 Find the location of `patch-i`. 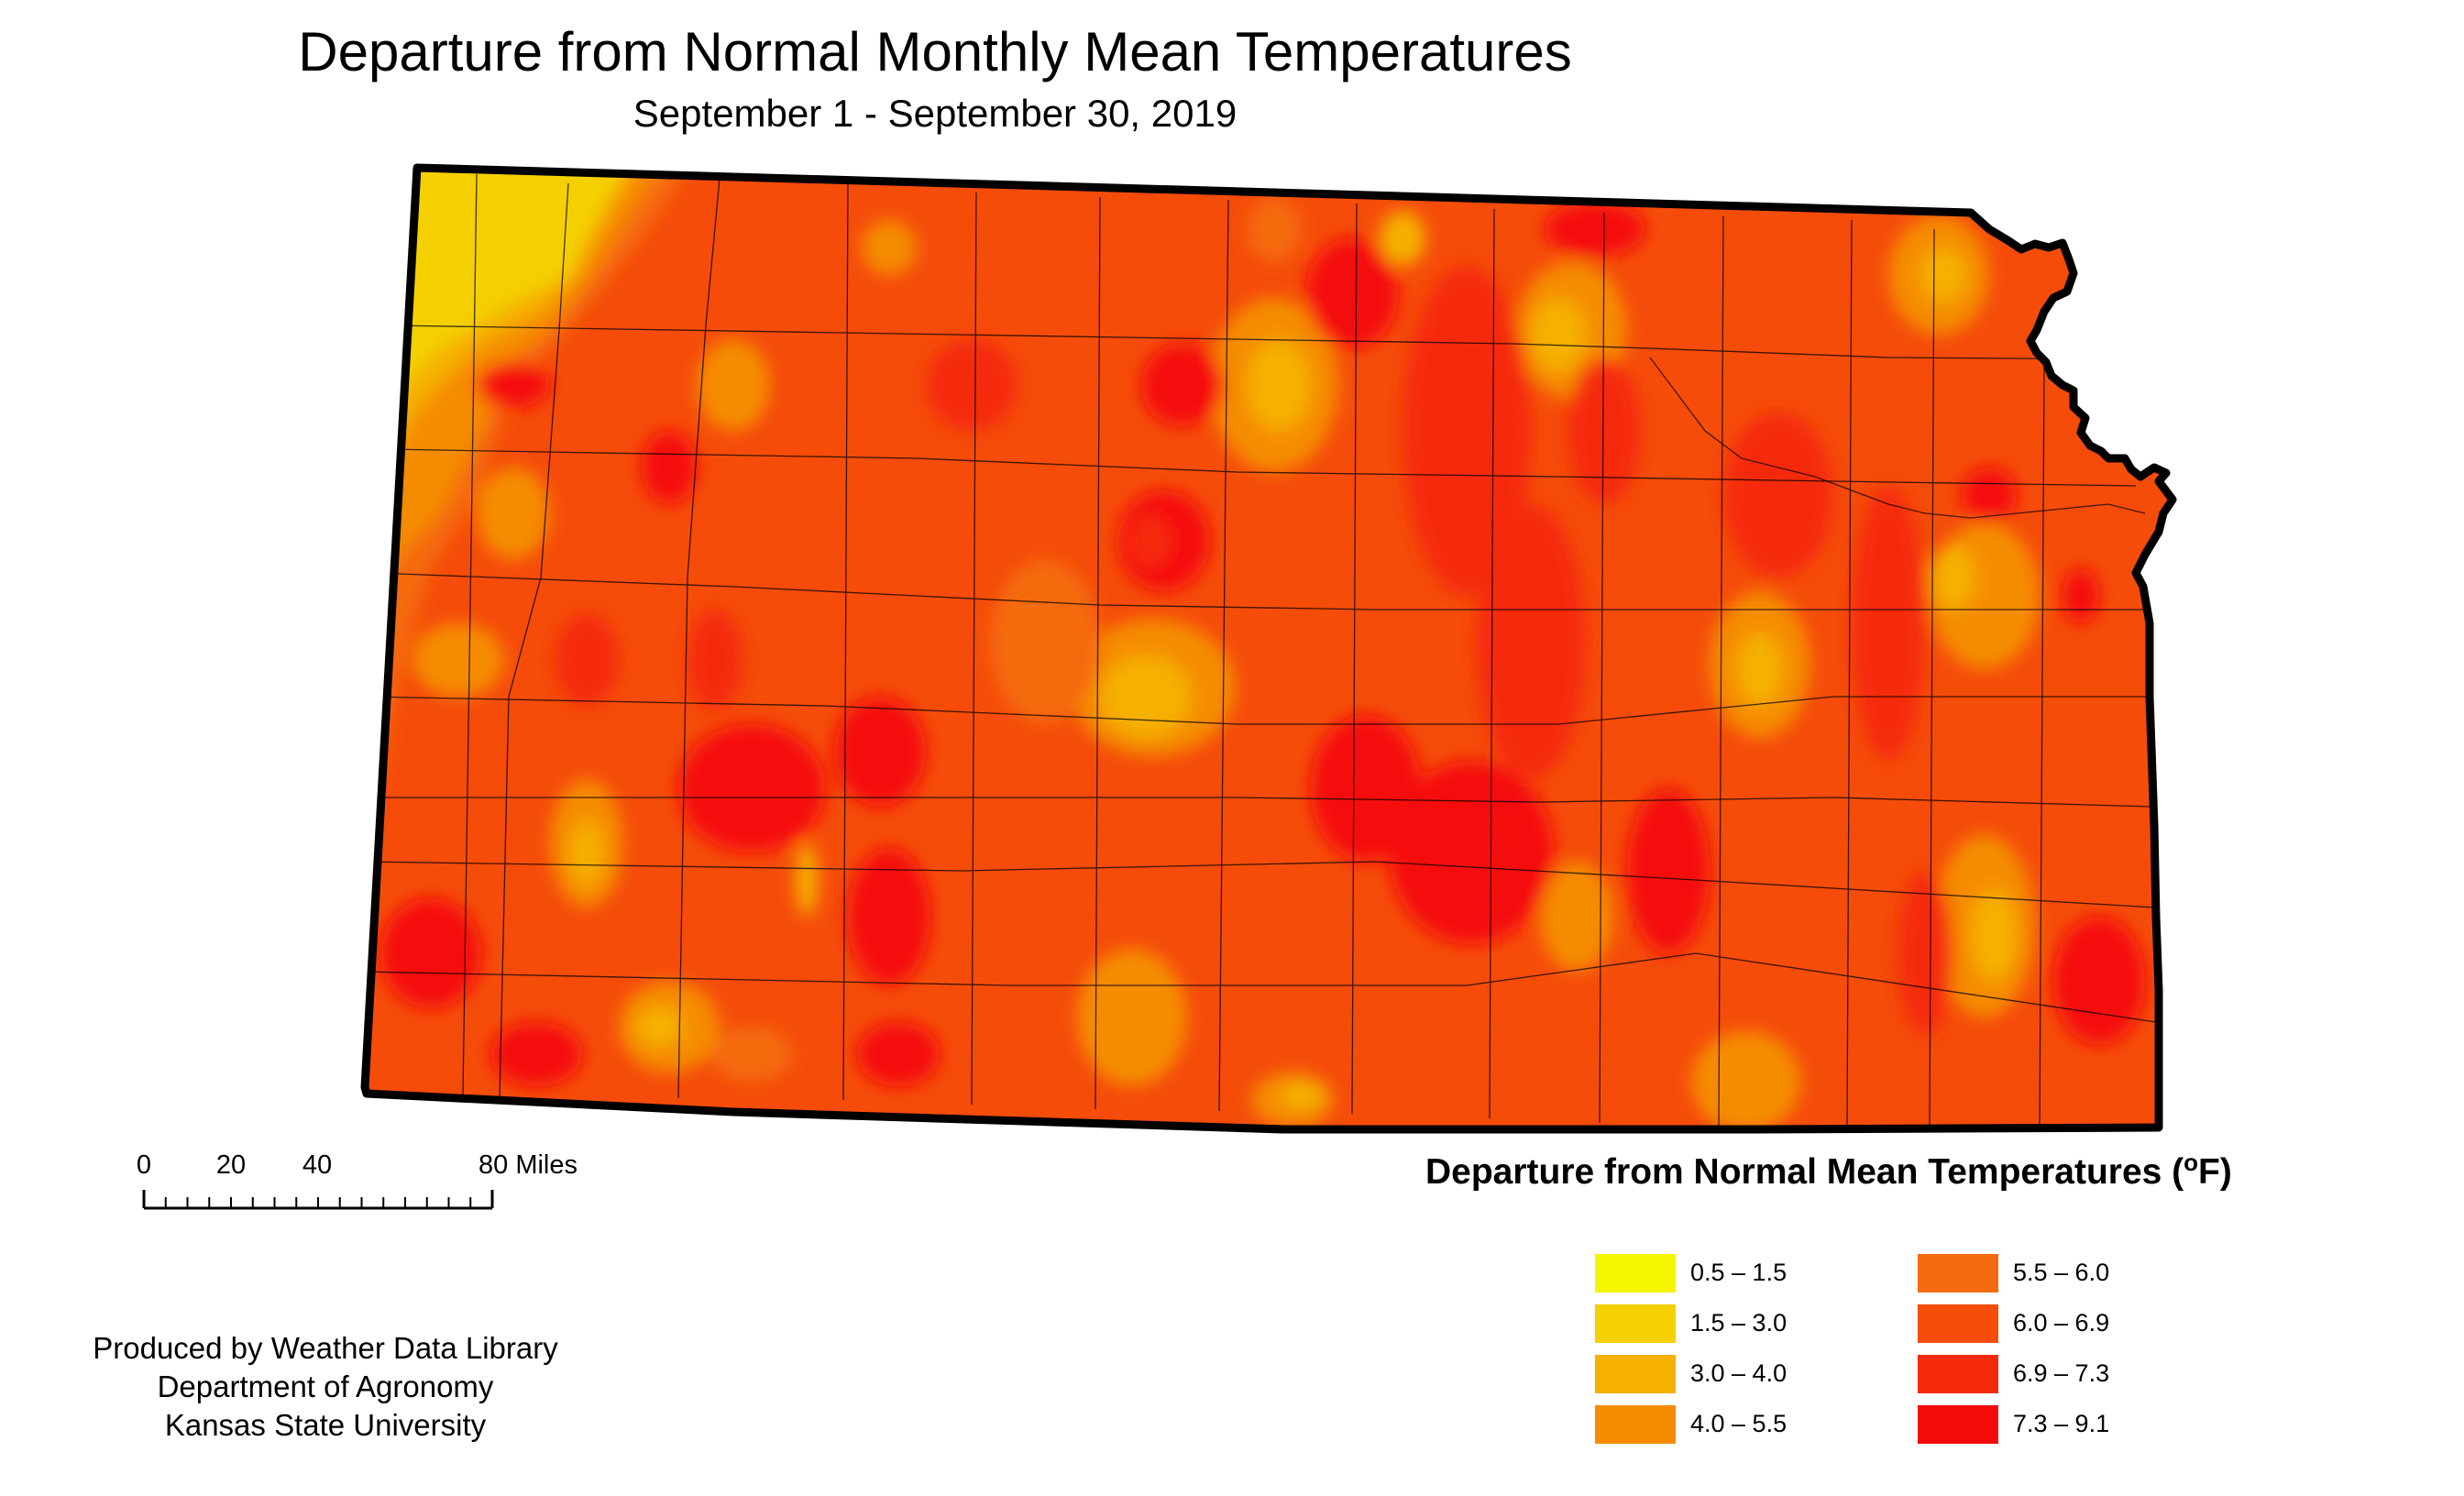

patch-i is located at coordinates (1132, 1017).